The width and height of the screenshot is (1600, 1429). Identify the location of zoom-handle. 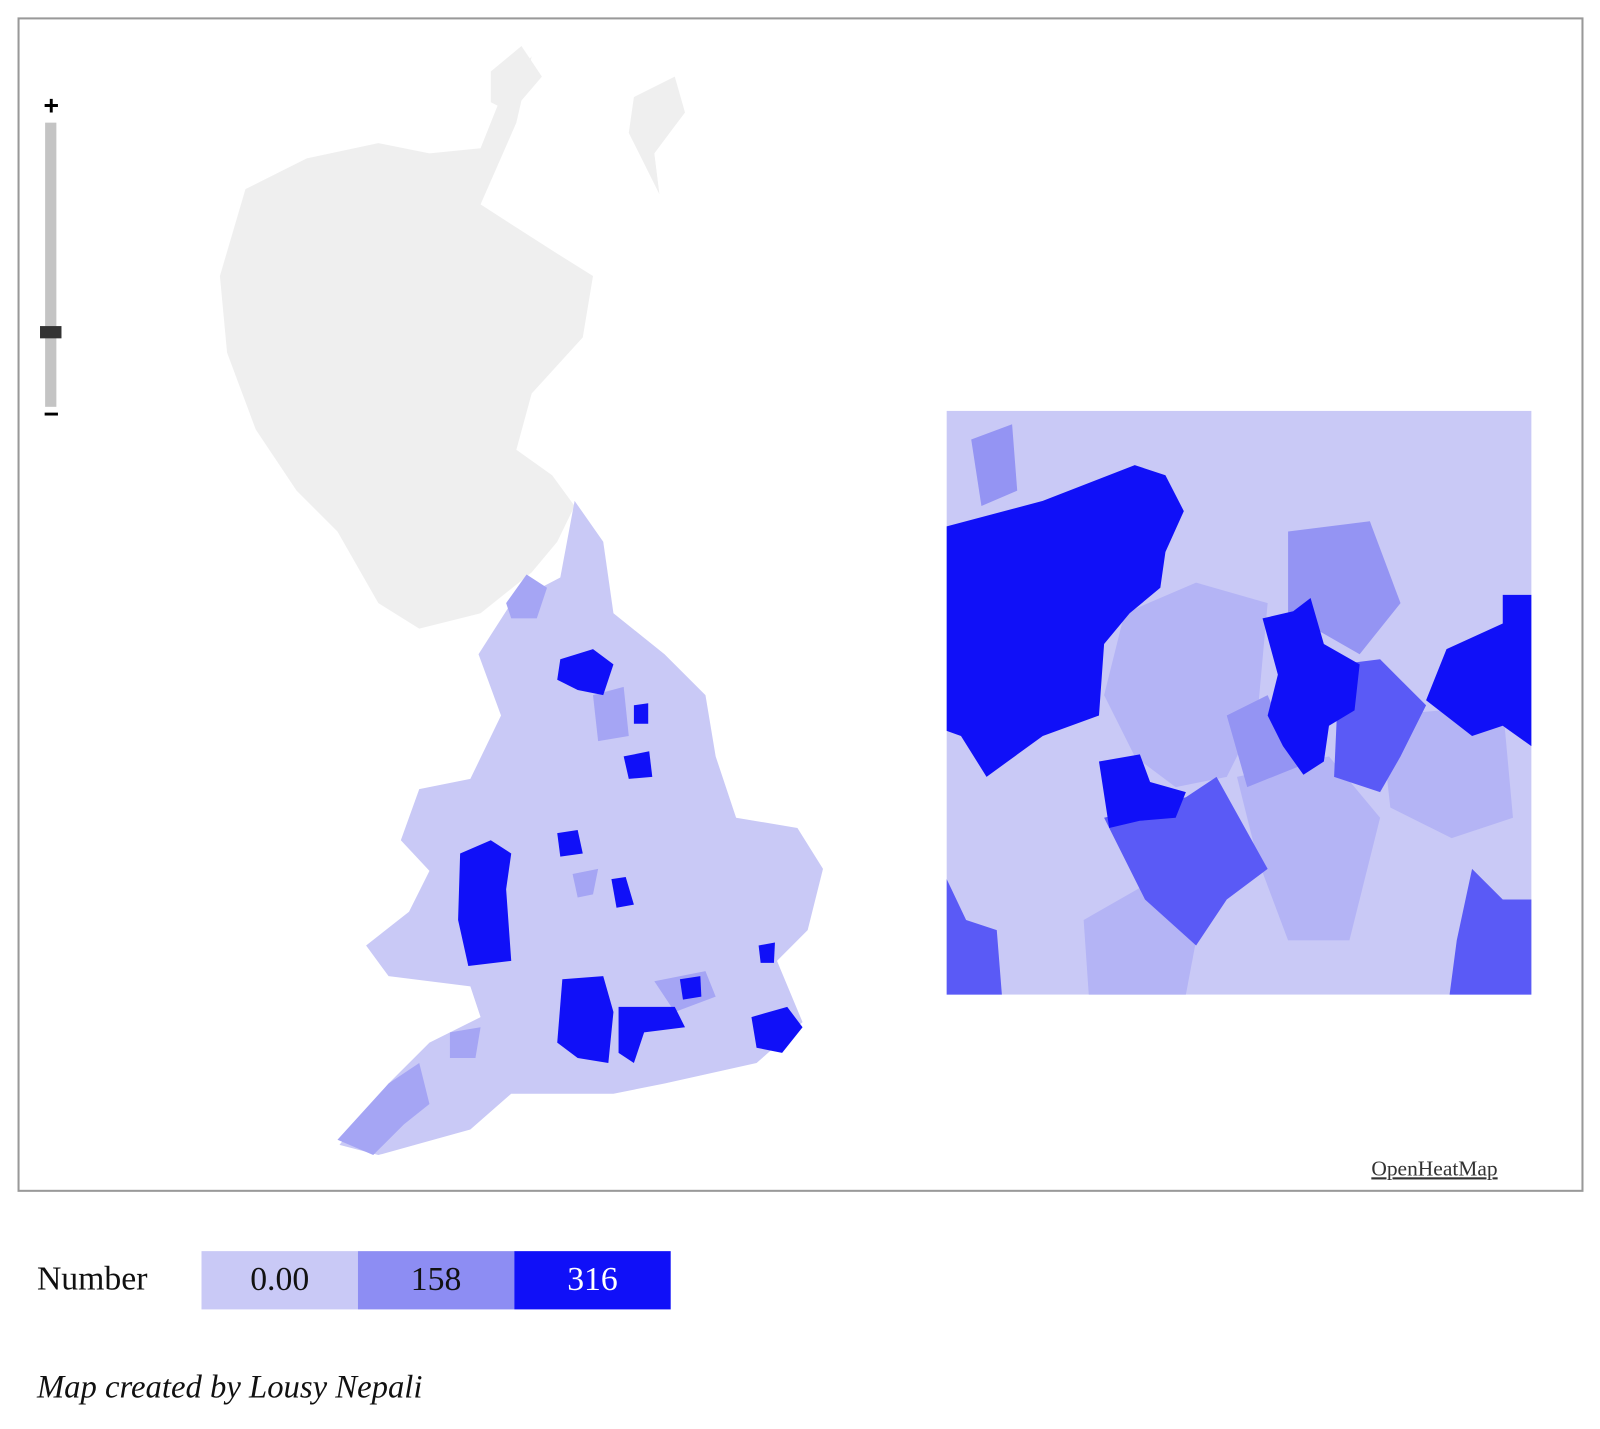
(51, 332).